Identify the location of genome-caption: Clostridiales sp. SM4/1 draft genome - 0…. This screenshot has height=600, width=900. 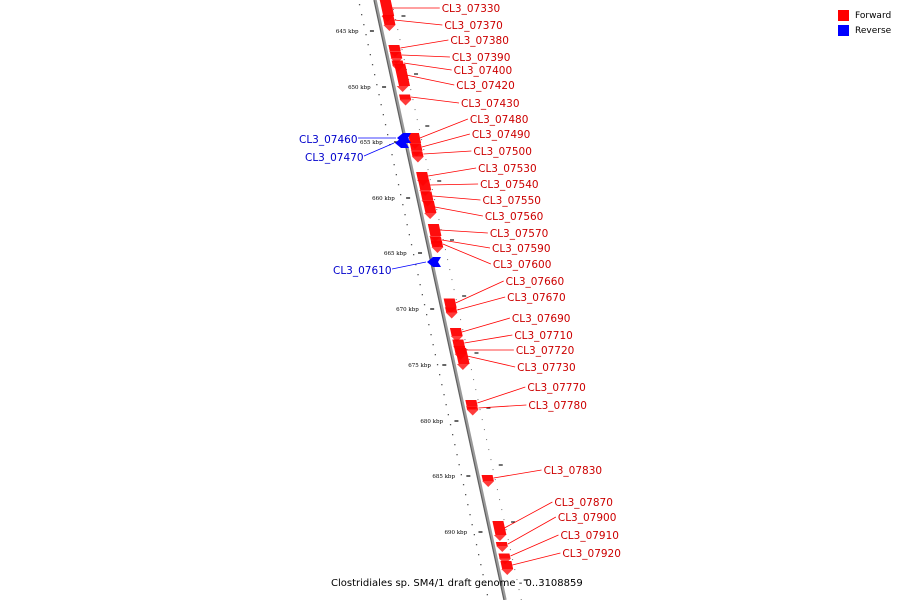
(457, 583).